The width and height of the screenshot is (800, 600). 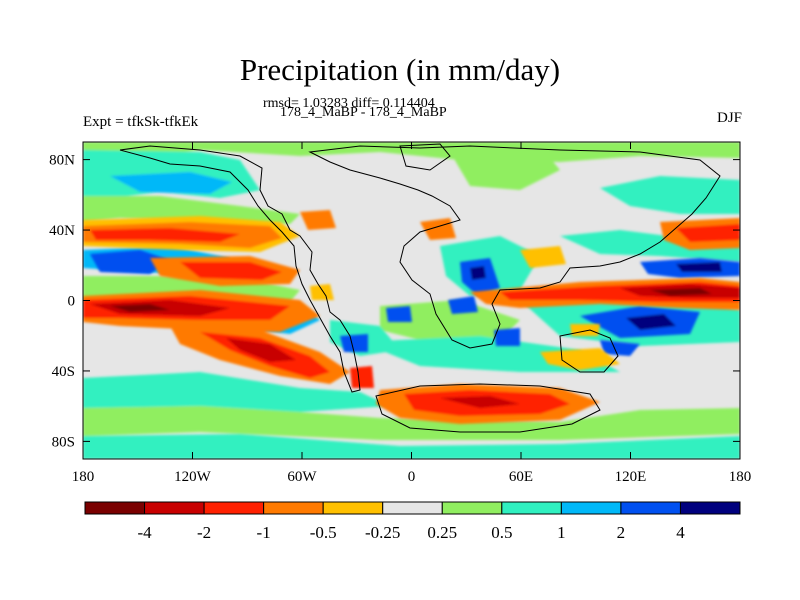 I want to click on band-southern-ocean-green, so click(x=411, y=423).